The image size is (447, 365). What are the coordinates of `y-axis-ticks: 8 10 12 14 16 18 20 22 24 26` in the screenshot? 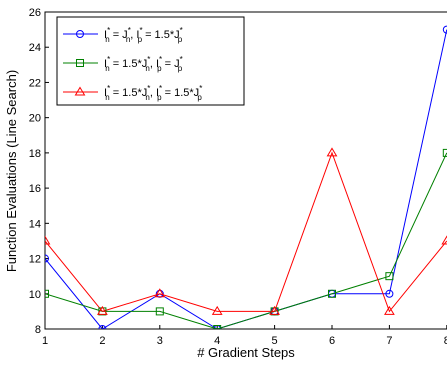 It's located at (39, 171).